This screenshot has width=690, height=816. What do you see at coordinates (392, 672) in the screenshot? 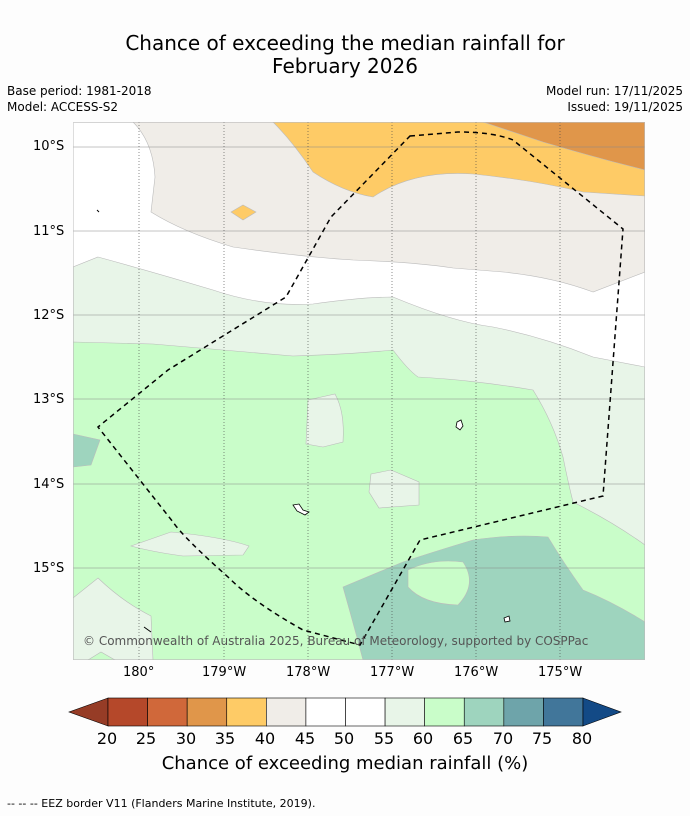
I see `lon-label-177w: 177°W` at bounding box center [392, 672].